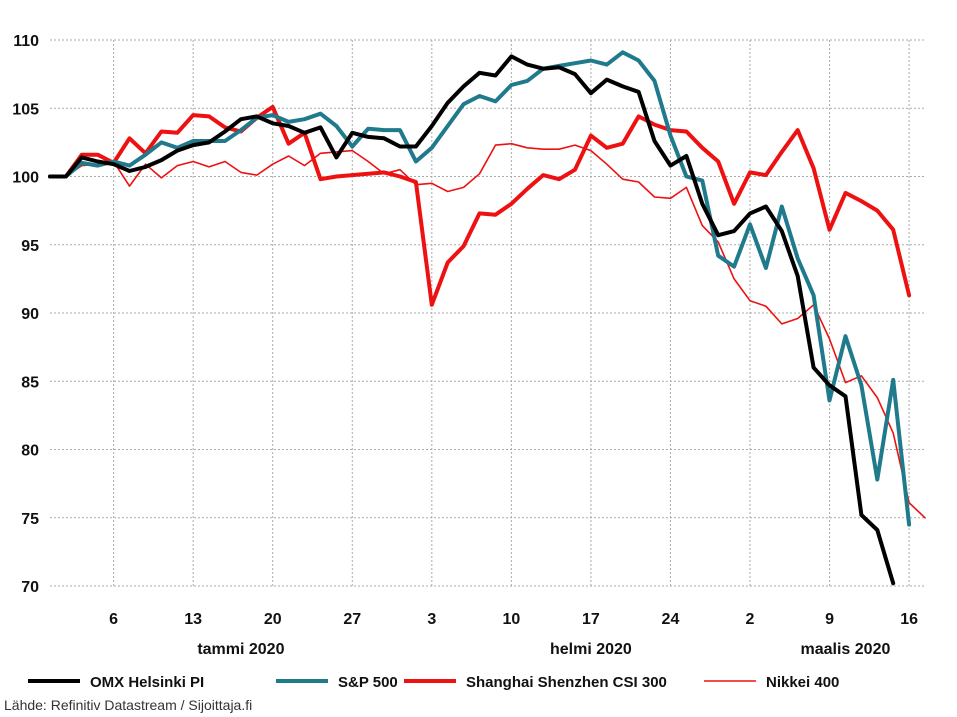 The width and height of the screenshot is (957, 717). Describe the element at coordinates (566, 682) in the screenshot. I see `legend-label: Shanghai Shenzhen CSI 300` at that location.